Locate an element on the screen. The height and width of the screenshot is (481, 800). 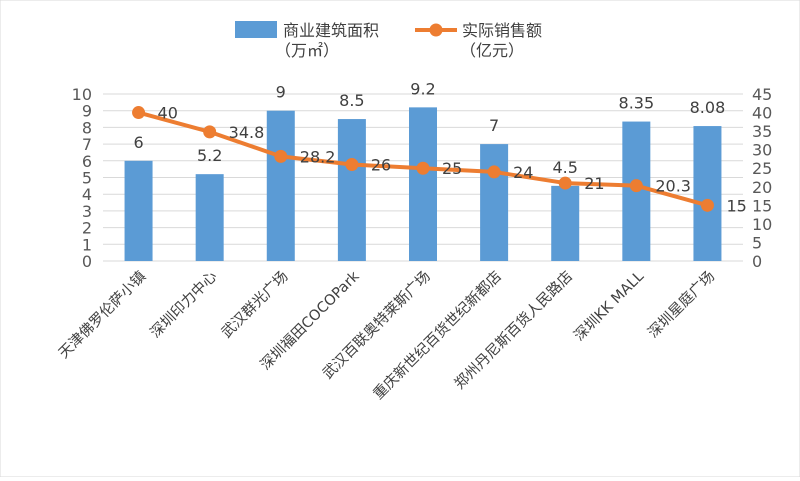
legend-bar-label: 商业建筑面积 is located at coordinates (331, 30).